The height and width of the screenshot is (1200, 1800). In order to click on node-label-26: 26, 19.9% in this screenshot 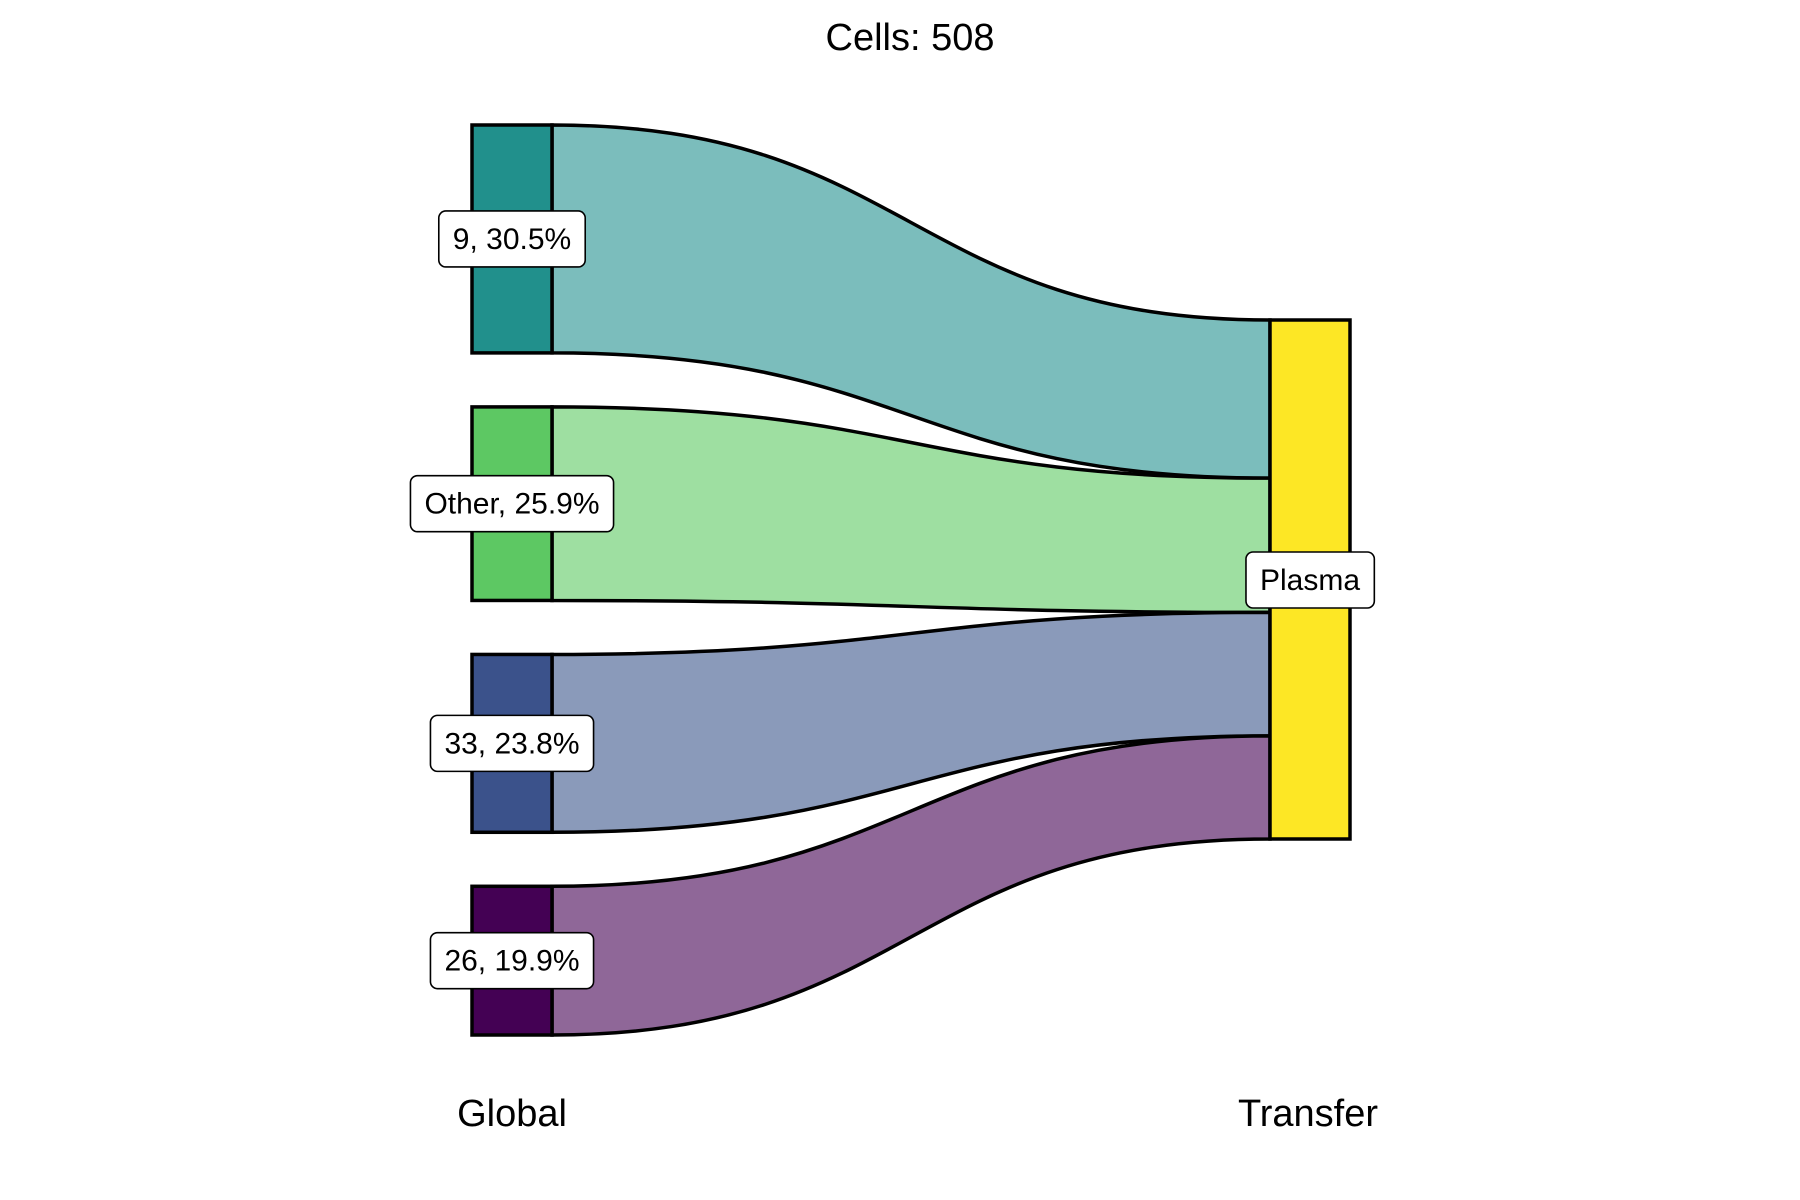, I will do `click(512, 960)`.